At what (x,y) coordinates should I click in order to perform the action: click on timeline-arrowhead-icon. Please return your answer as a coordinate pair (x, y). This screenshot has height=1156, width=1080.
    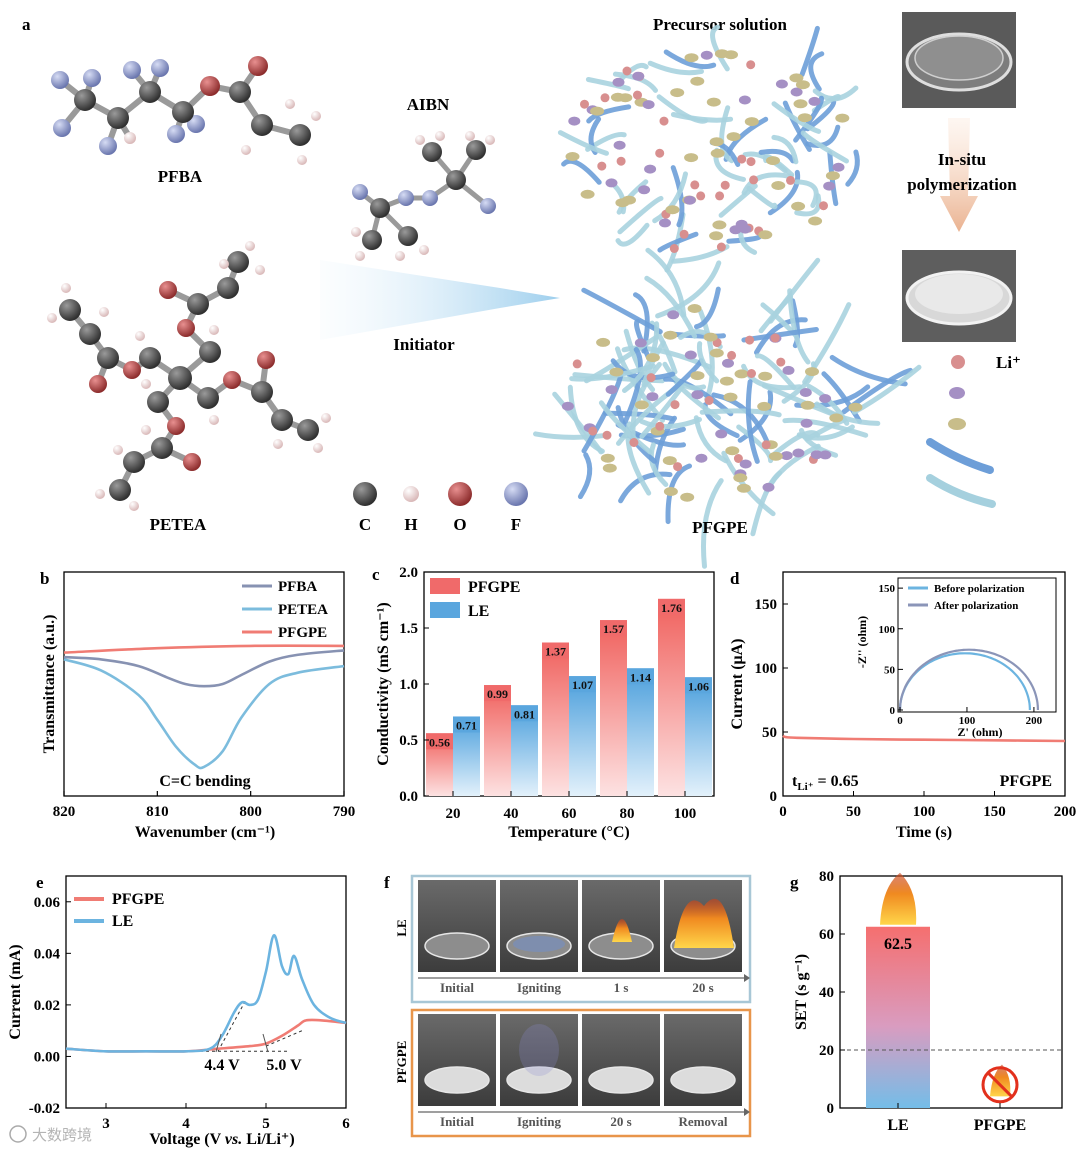
    Looking at the image, I should click on (747, 1112).